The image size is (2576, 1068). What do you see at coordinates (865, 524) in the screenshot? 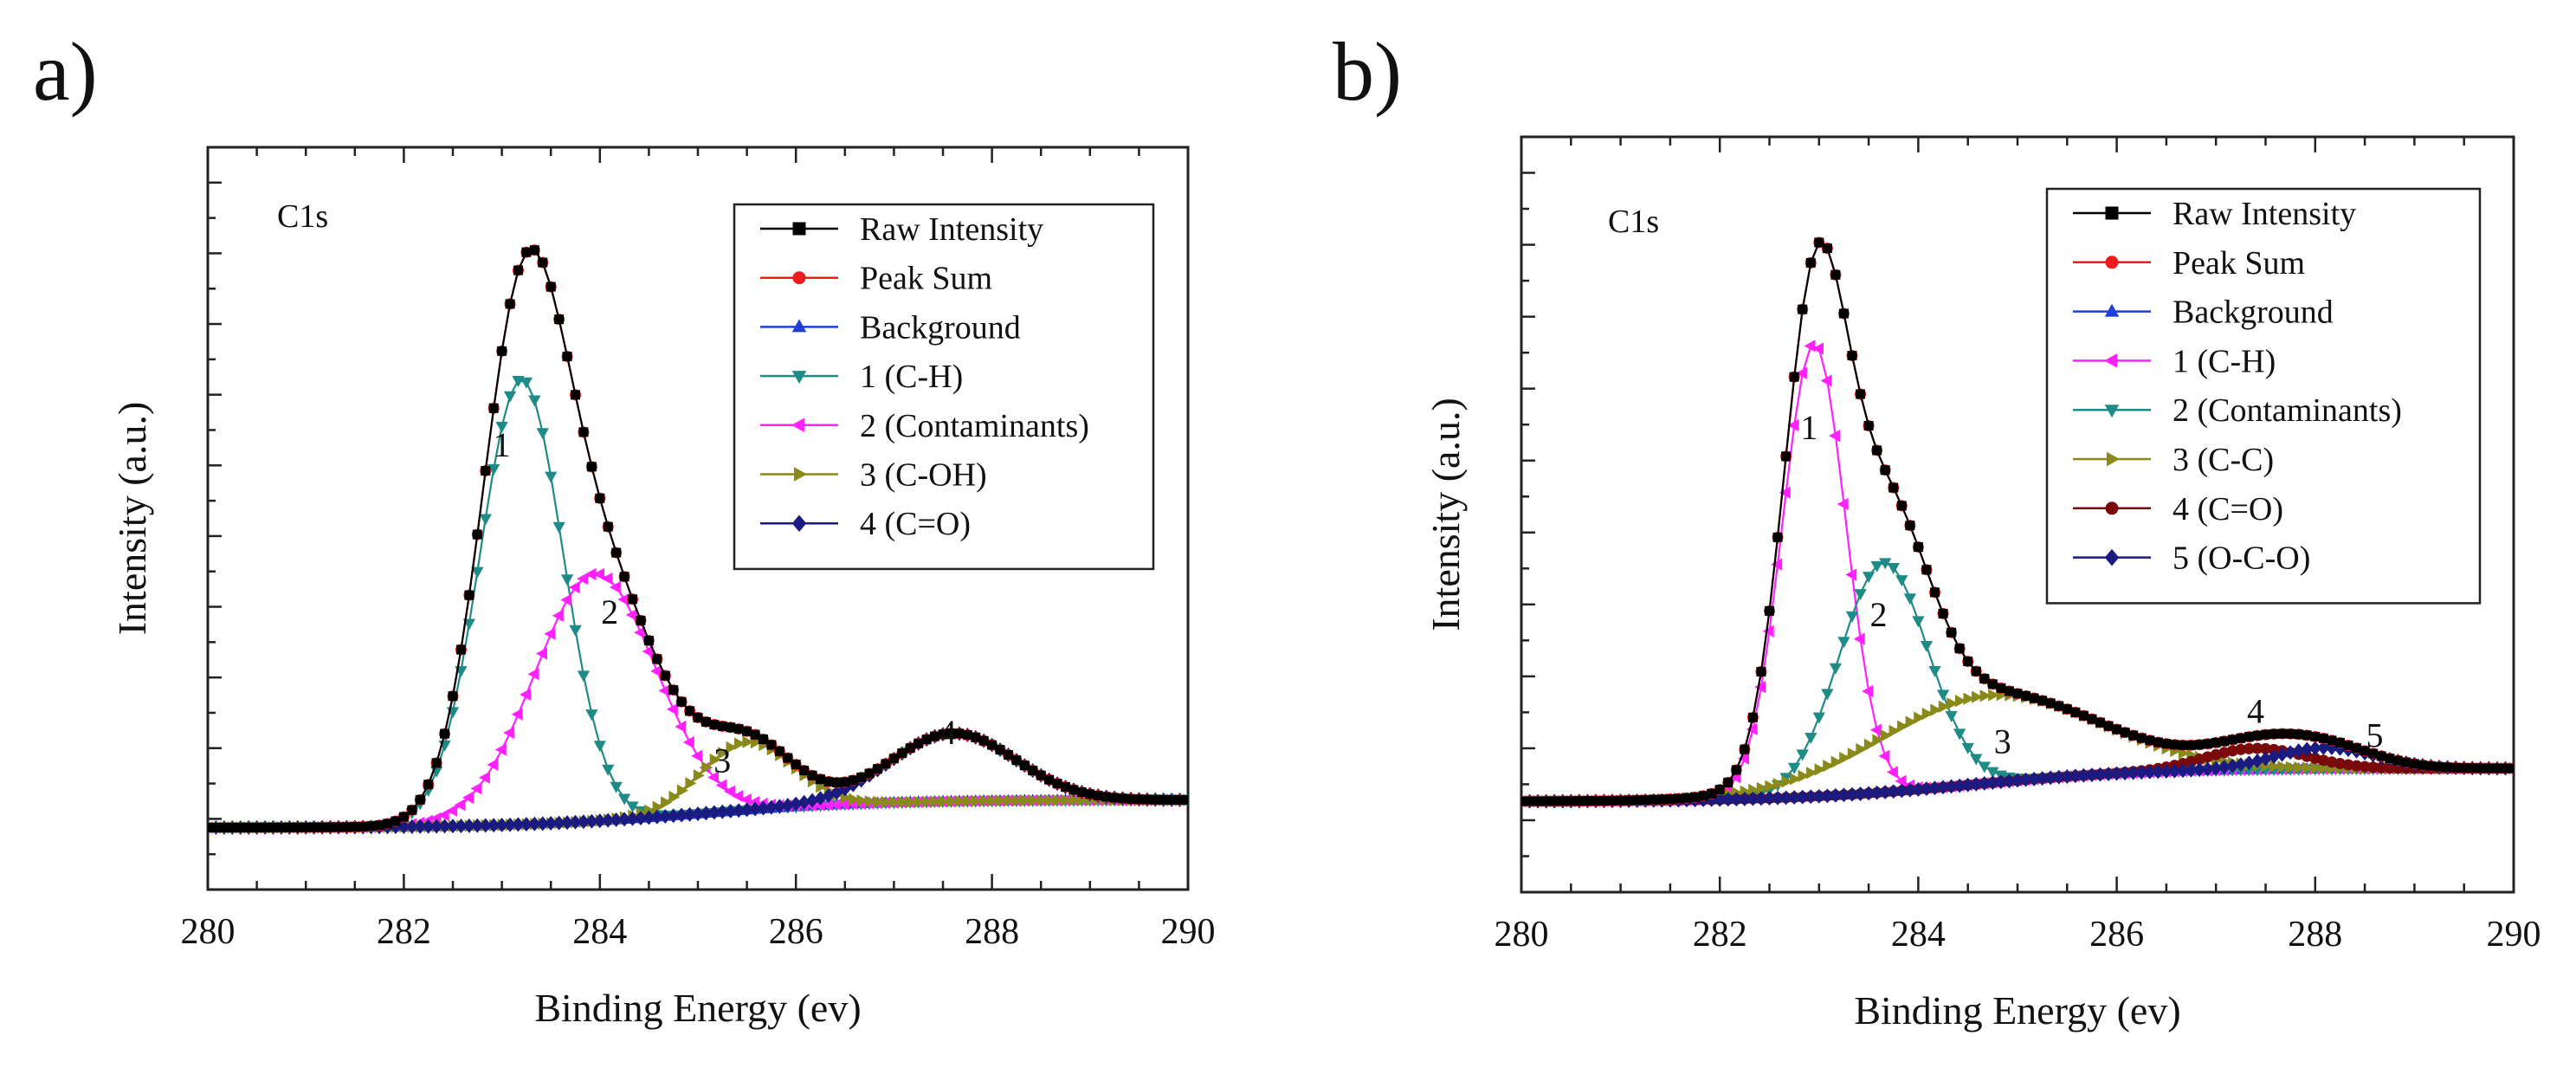
I see `chart-a-legend-item: 4 (C=O)` at bounding box center [865, 524].